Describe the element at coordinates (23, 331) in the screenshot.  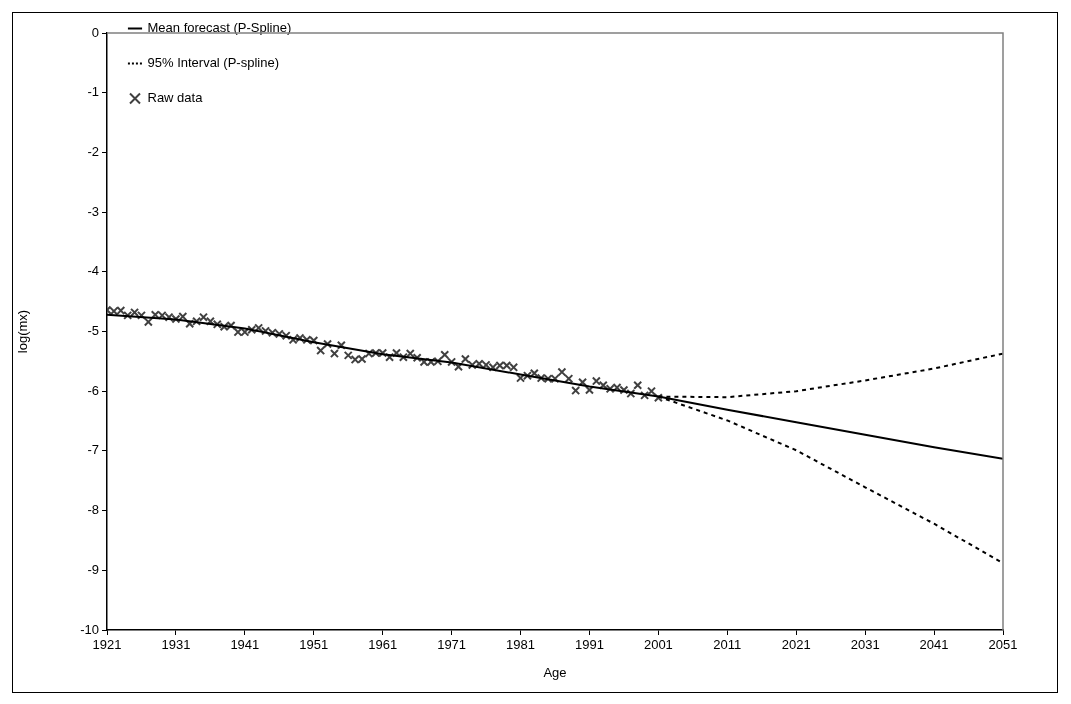
I see `y-axis-title: log(mx)` at that location.